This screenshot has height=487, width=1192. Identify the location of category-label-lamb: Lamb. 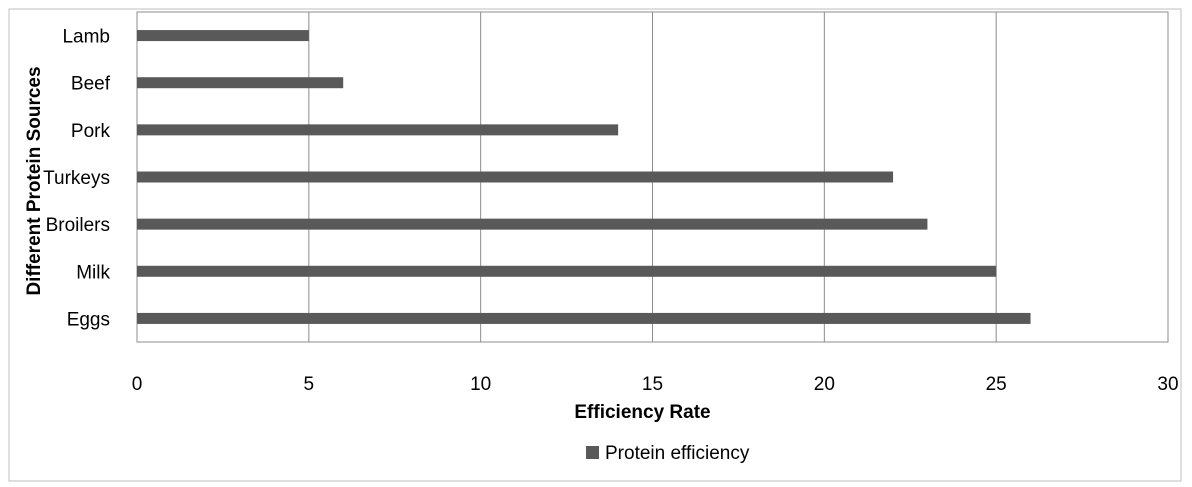
(86, 37).